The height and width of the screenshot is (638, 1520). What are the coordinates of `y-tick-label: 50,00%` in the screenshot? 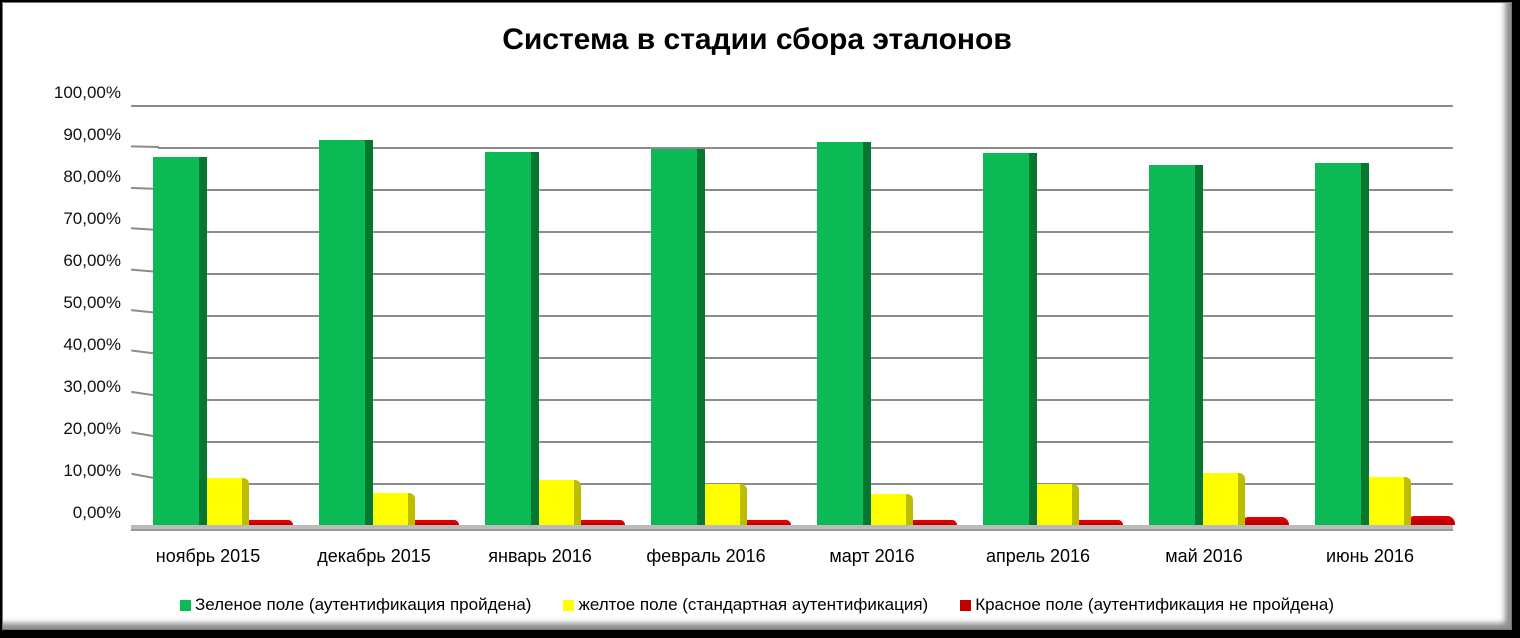 It's located at (92, 302).